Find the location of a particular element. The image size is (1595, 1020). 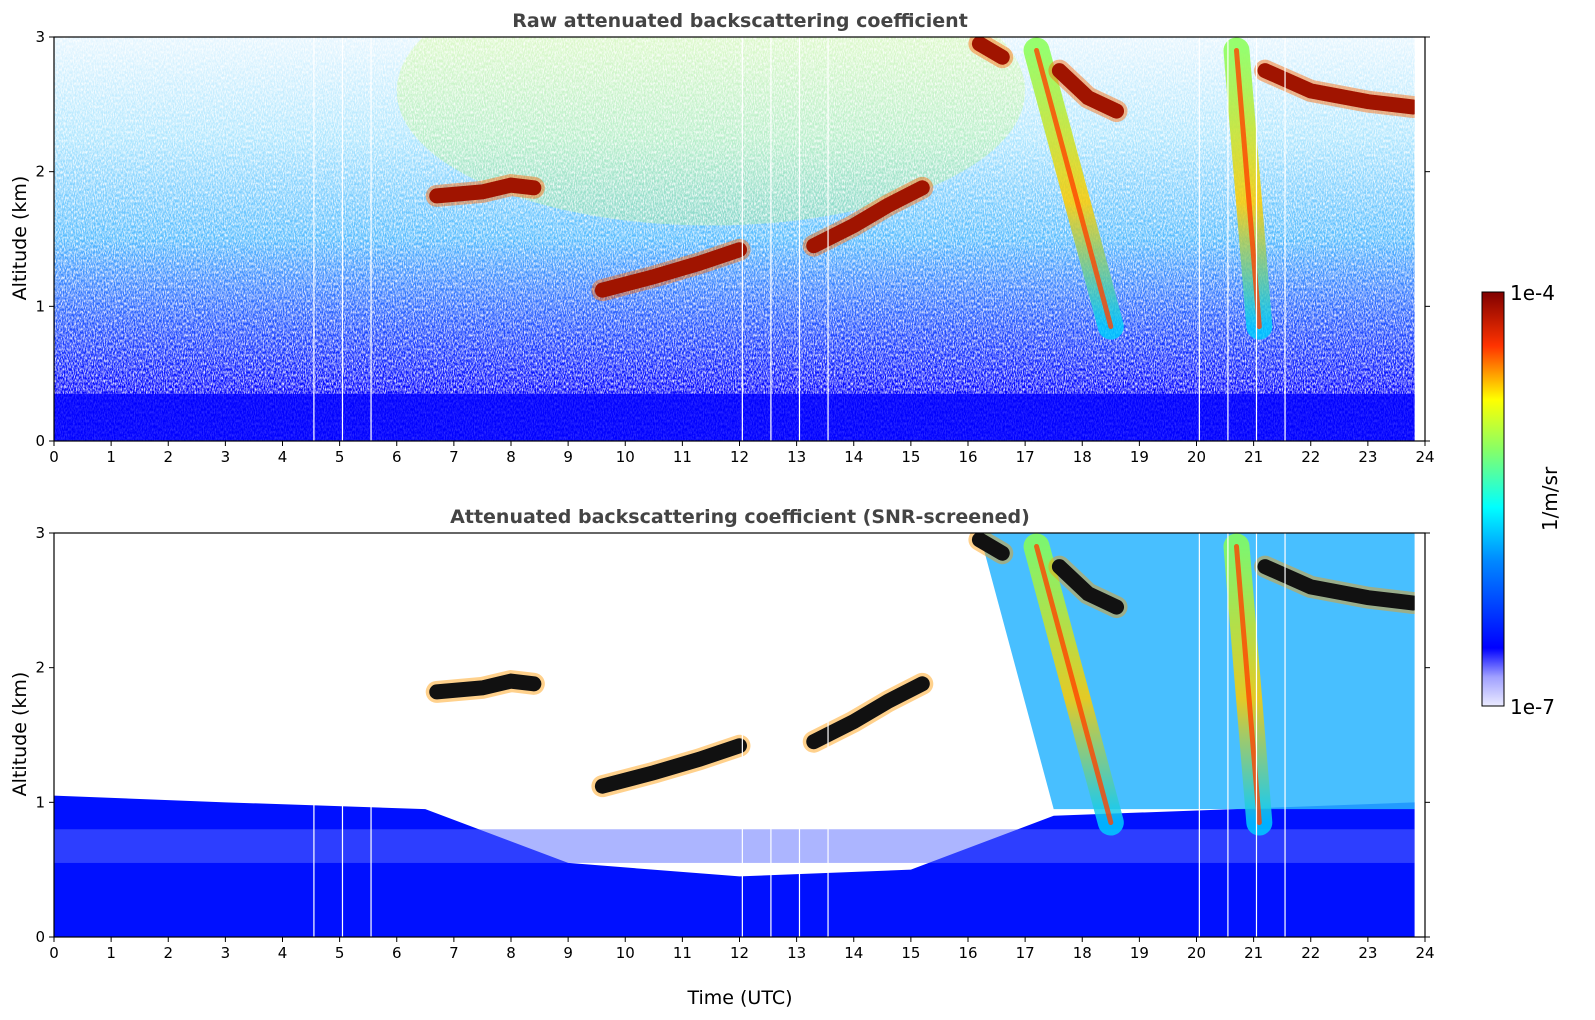

colorbar: 1e-4 1e-7 1/m/sr is located at coordinates (1521, 500).